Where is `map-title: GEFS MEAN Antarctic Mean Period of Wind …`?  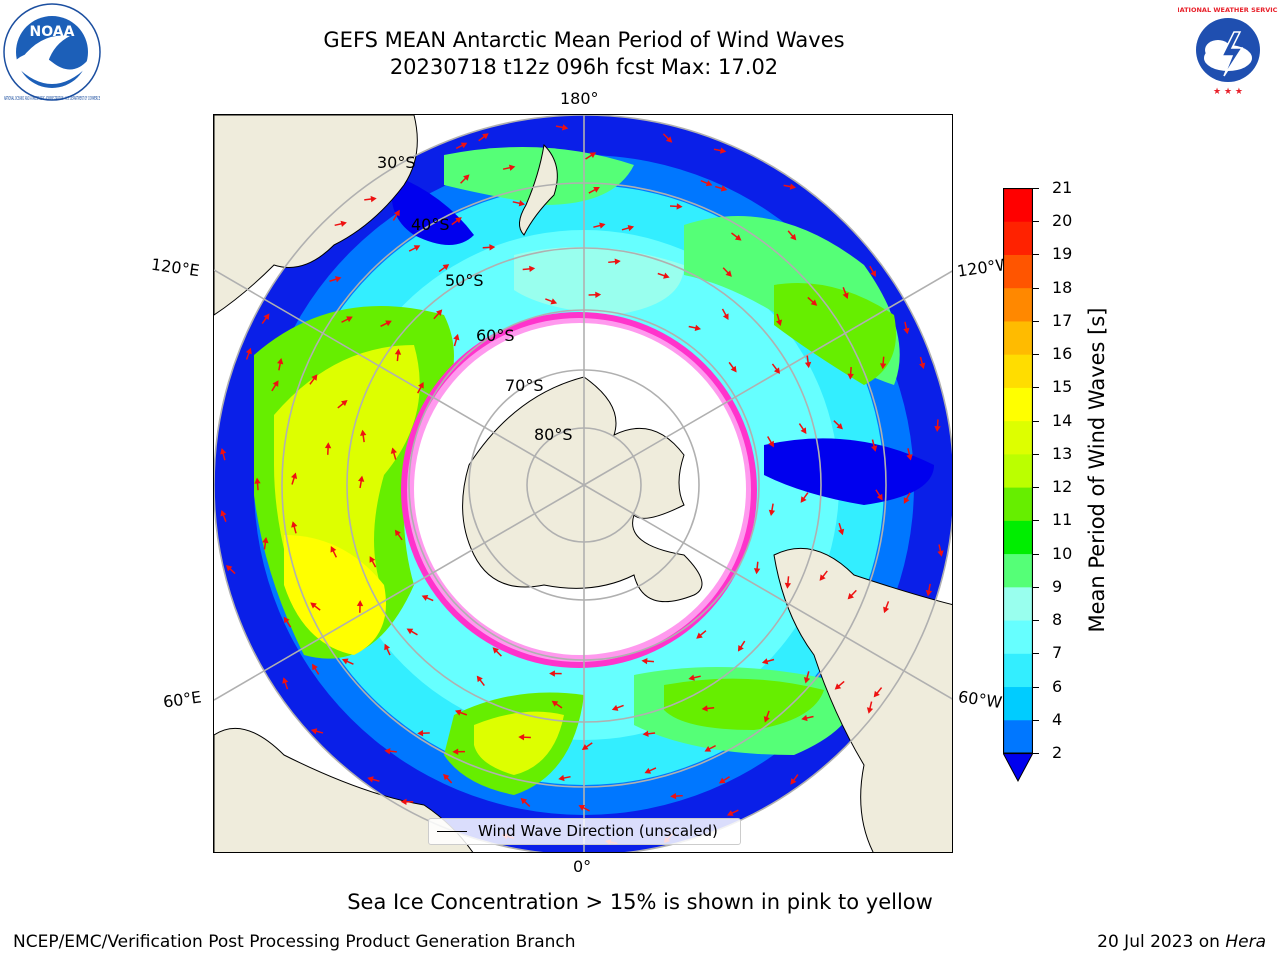 map-title: GEFS MEAN Antarctic Mean Period of Wind … is located at coordinates (584, 40).